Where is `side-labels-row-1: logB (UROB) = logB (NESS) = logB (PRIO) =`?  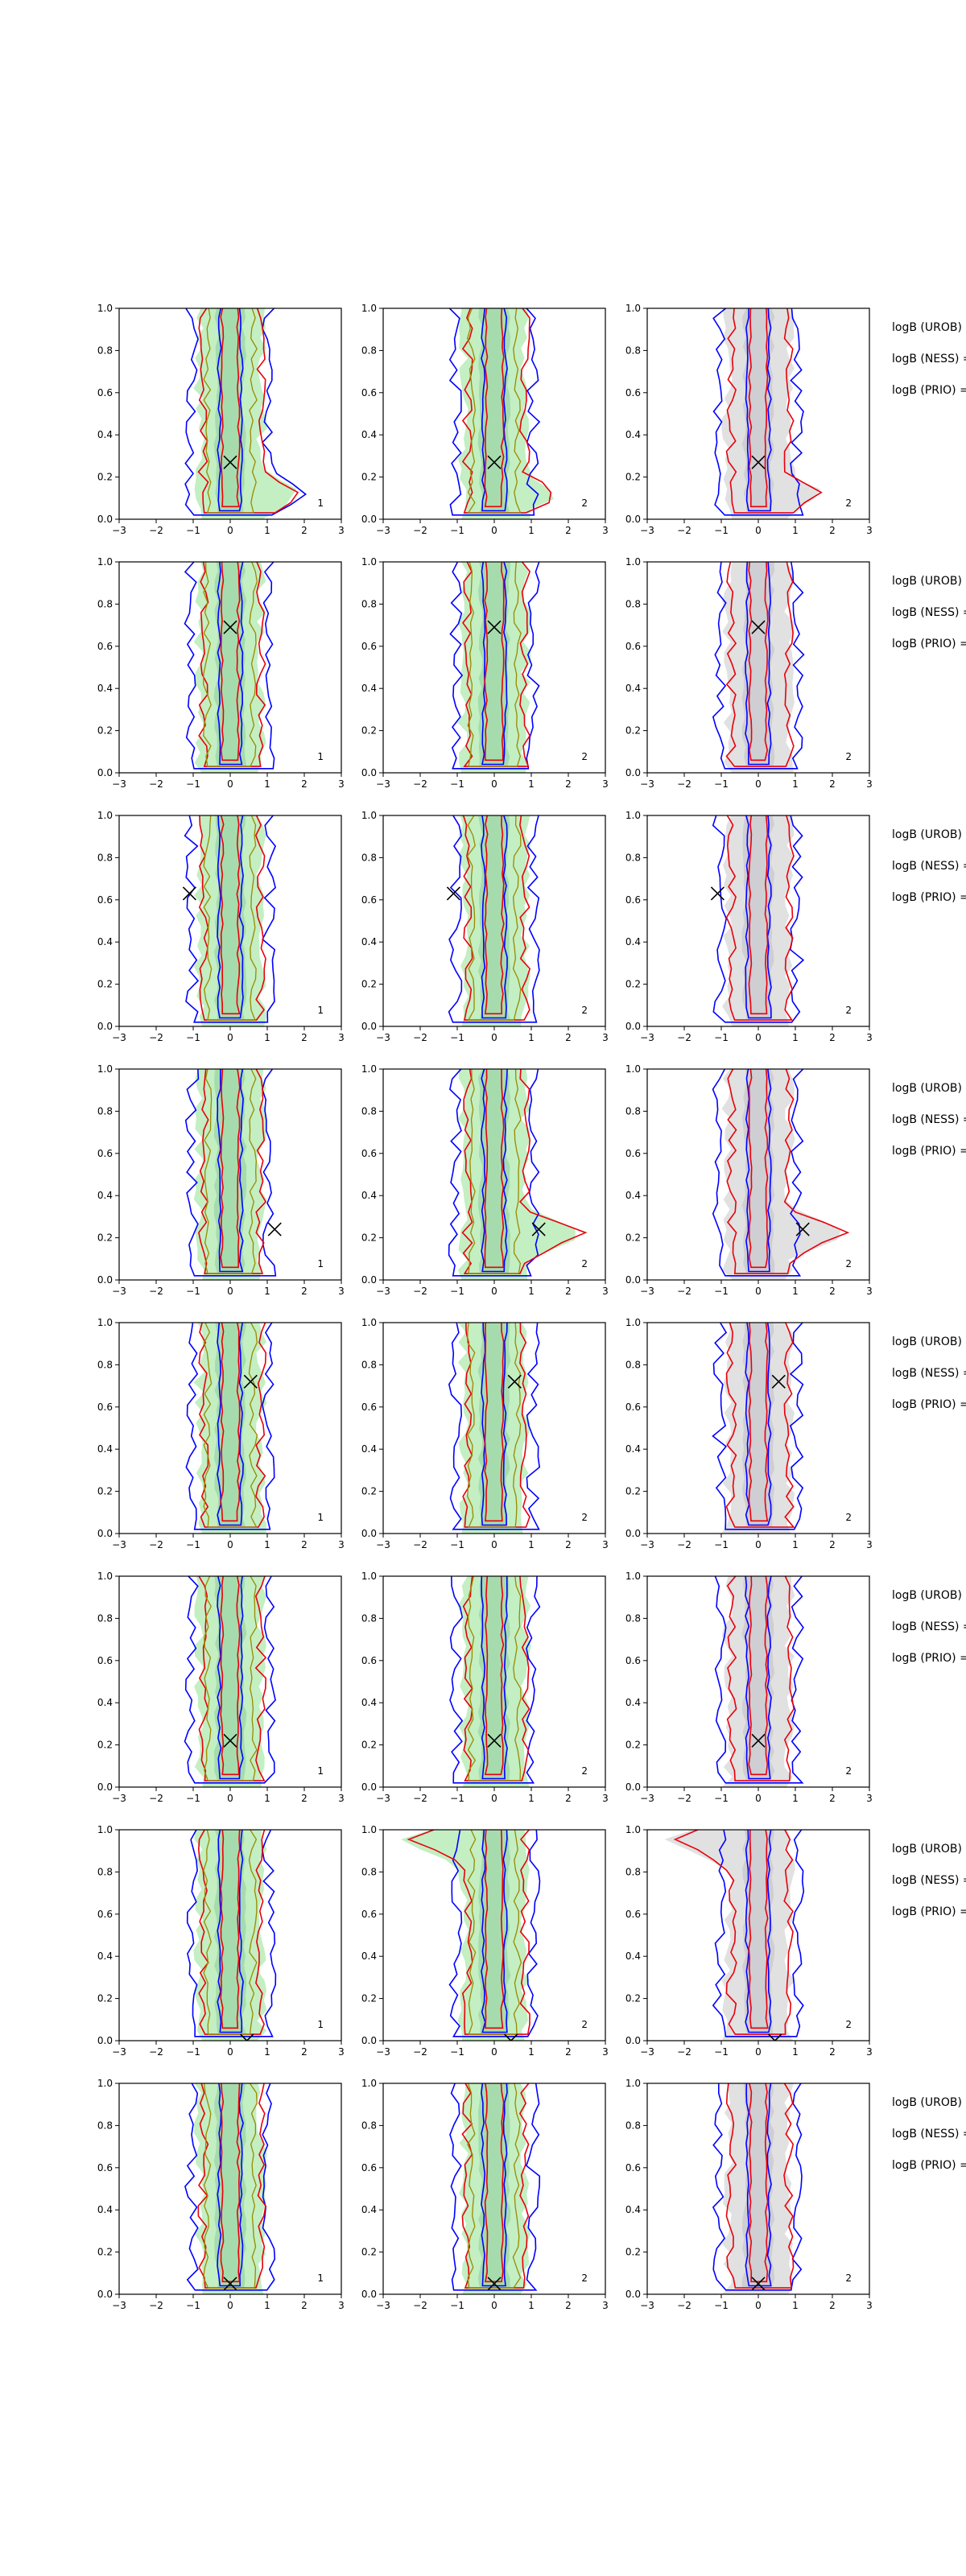
side-labels-row-1: logB (UROB) = logB (NESS) = logB (PRIO) = is located at coordinates (929, 359).